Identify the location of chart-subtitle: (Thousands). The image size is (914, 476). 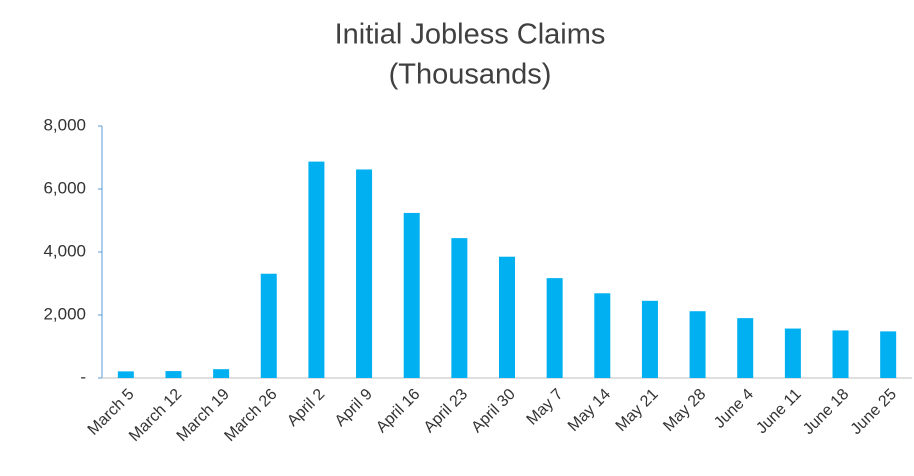
(470, 75).